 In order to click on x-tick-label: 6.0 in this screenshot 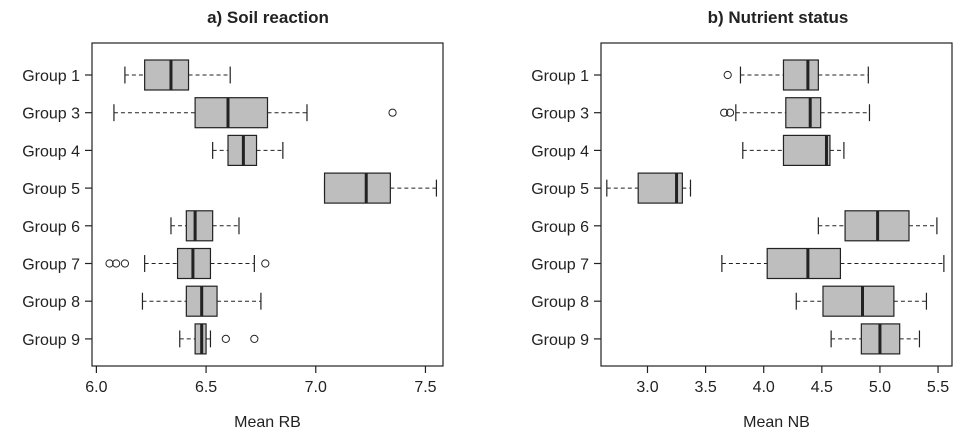, I will do `click(96, 387)`.